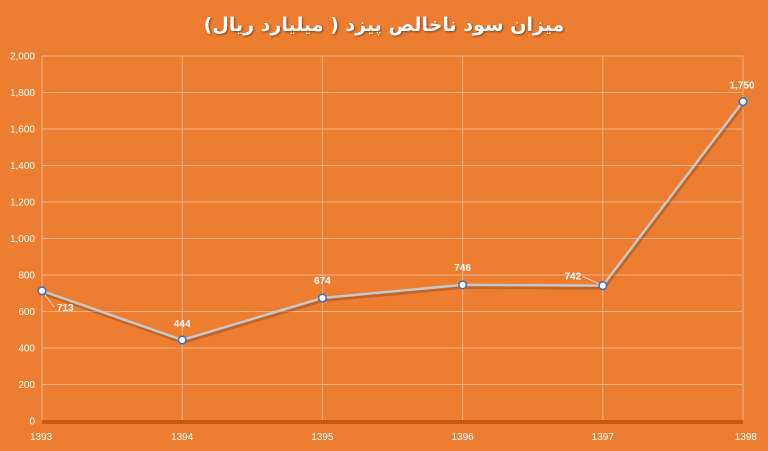 This screenshot has width=768, height=451. Describe the element at coordinates (572, 277) in the screenshot. I see `data-label: 742` at that location.